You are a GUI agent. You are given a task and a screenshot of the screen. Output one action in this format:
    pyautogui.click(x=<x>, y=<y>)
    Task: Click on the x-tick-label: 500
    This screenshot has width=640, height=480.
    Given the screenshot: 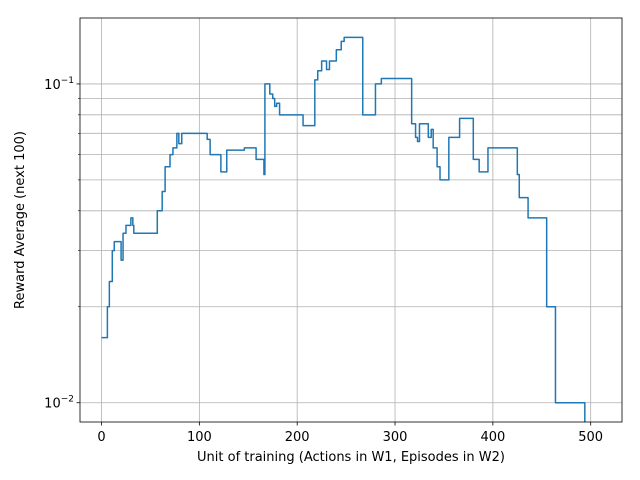 What is the action you would take?
    pyautogui.click(x=590, y=437)
    